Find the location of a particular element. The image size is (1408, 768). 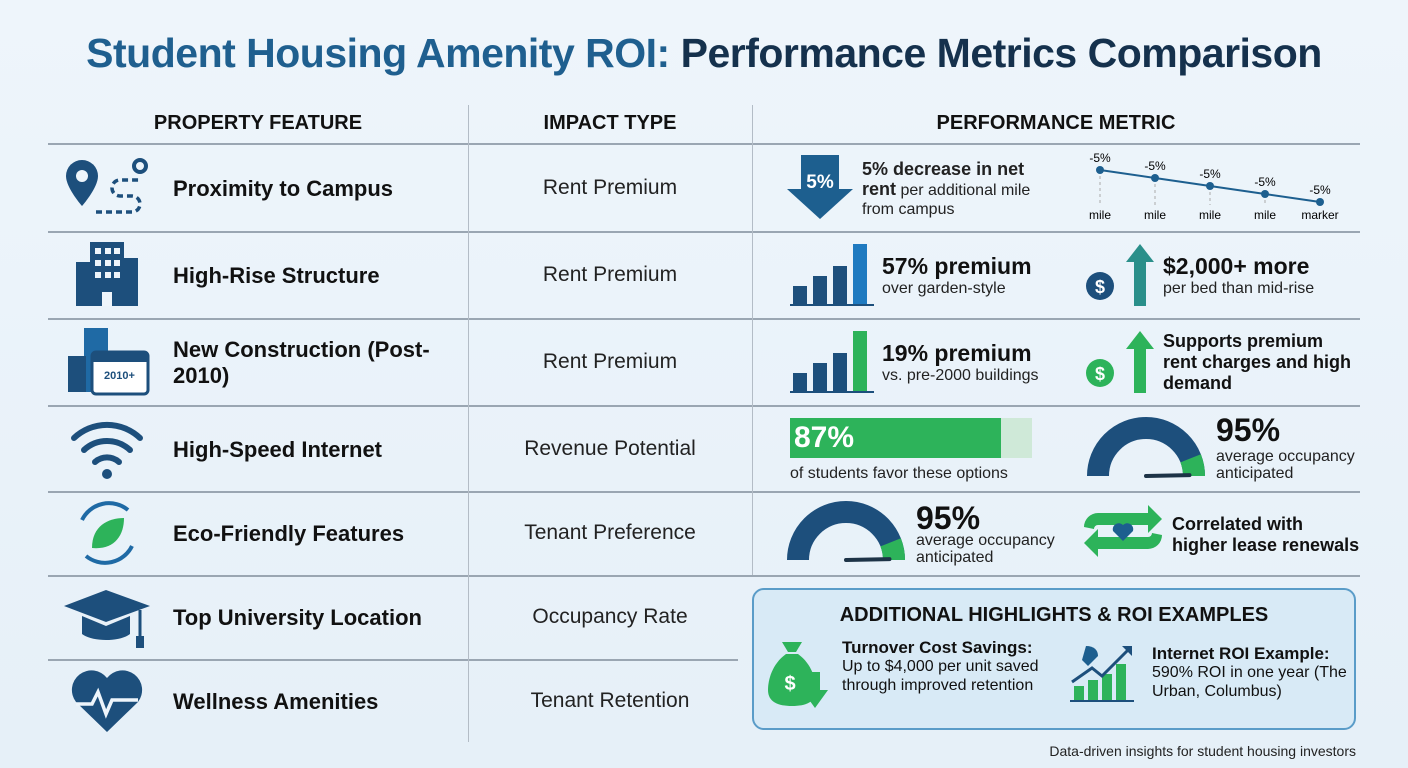

metric-bold: 5% decrease in net rent is located at coordinates (943, 179).